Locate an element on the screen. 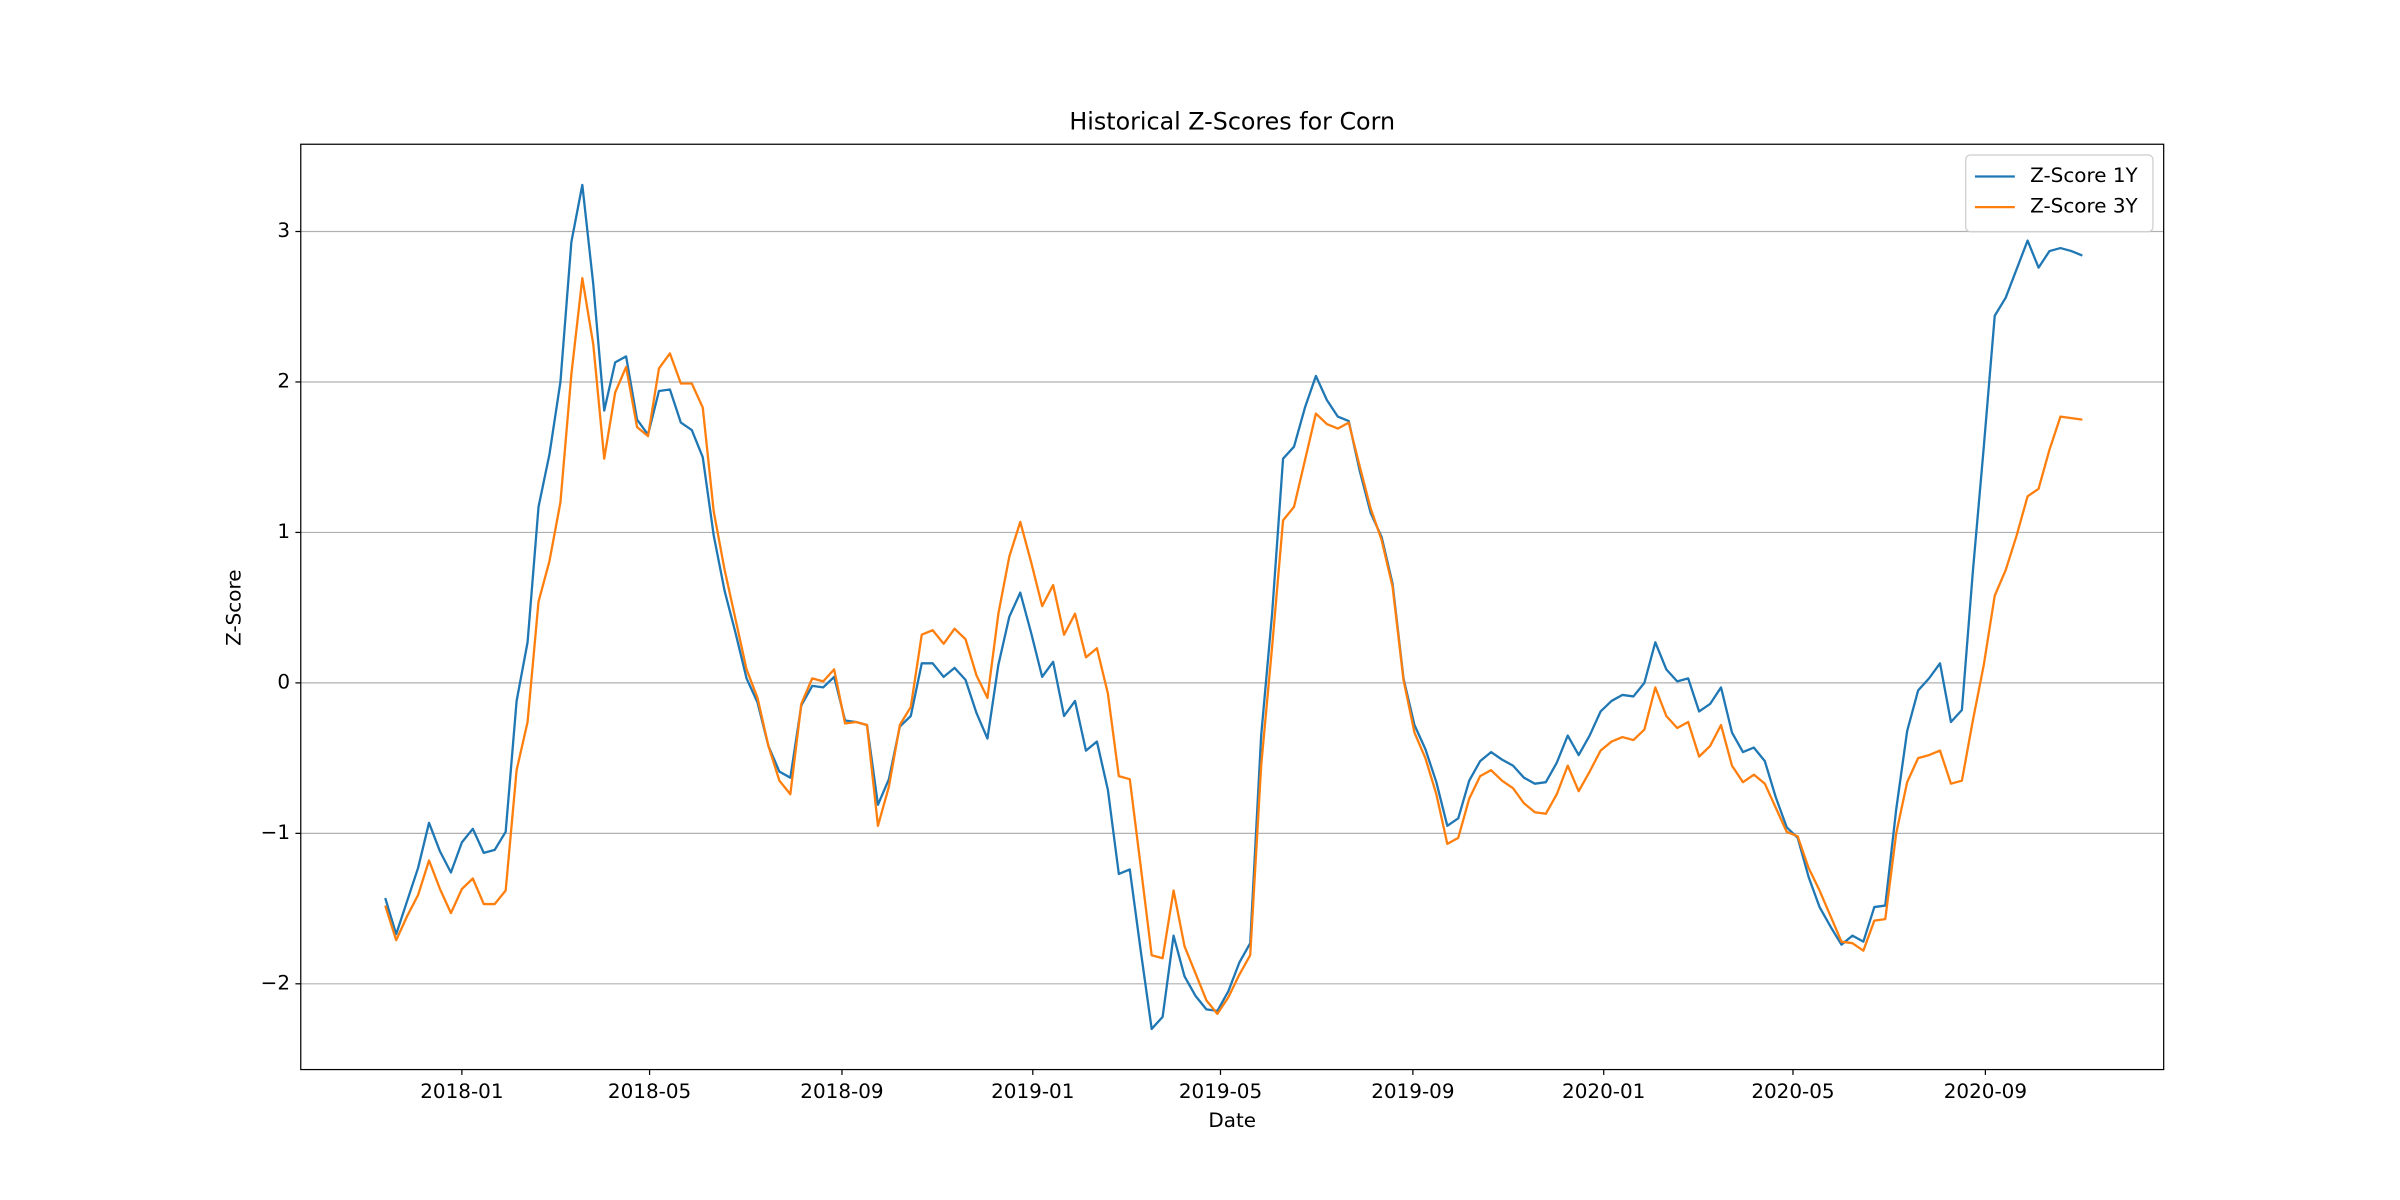 The height and width of the screenshot is (1200, 2400). x-tick-label: 2019-01 is located at coordinates (1032, 1091).